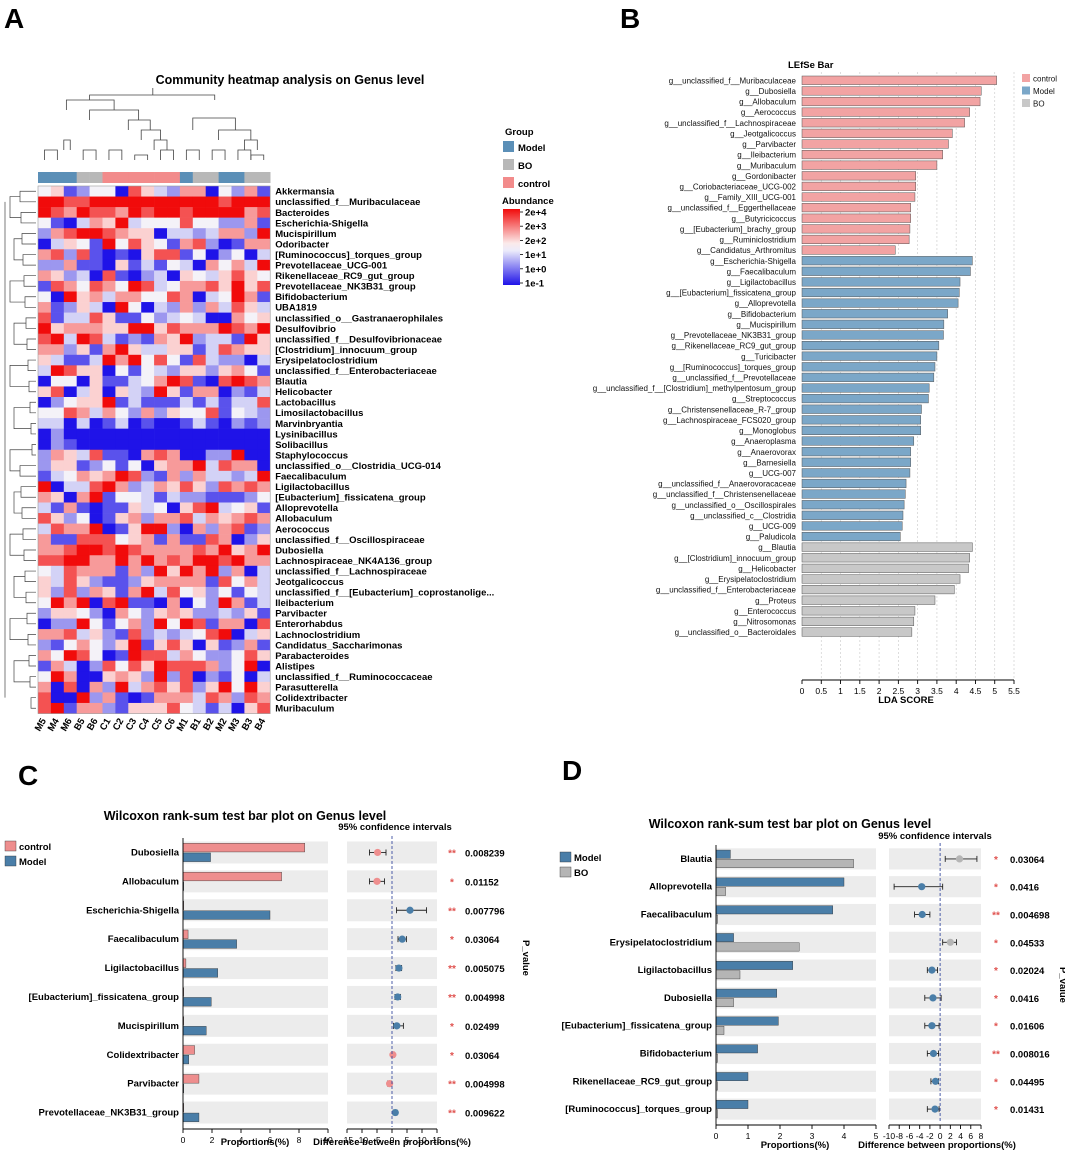 Image resolution: width=1065 pixels, height=1154 pixels. What do you see at coordinates (119, 725) in the screenshot?
I see `heatmap-column-label: C2` at bounding box center [119, 725].